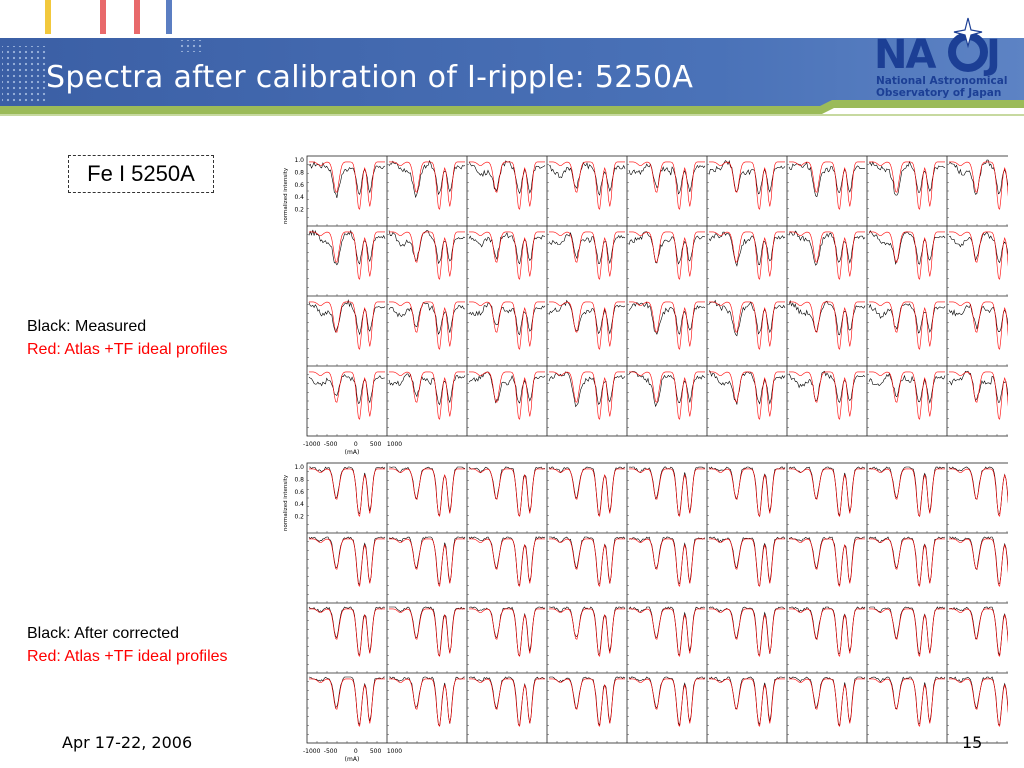 Image resolution: width=1024 pixels, height=768 pixels. Describe the element at coordinates (992, 55) in the screenshot. I see `svg-text: J` at that location.